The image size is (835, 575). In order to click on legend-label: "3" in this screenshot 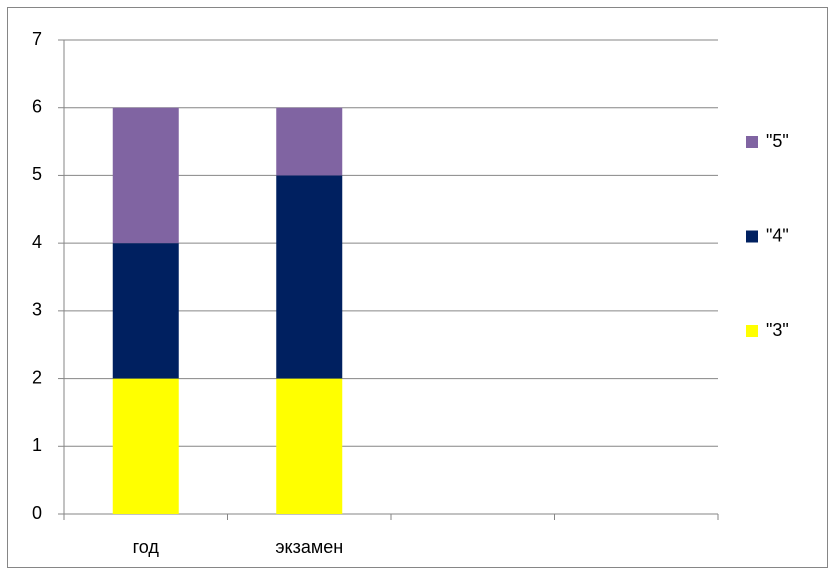, I will do `click(777, 330)`.